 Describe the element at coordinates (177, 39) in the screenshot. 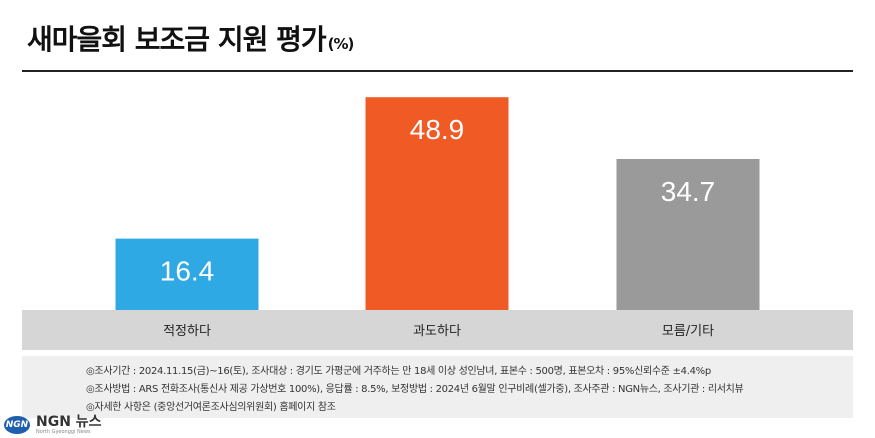

I see `chart-title-text: 새마을회 보조금 지원 평가` at that location.